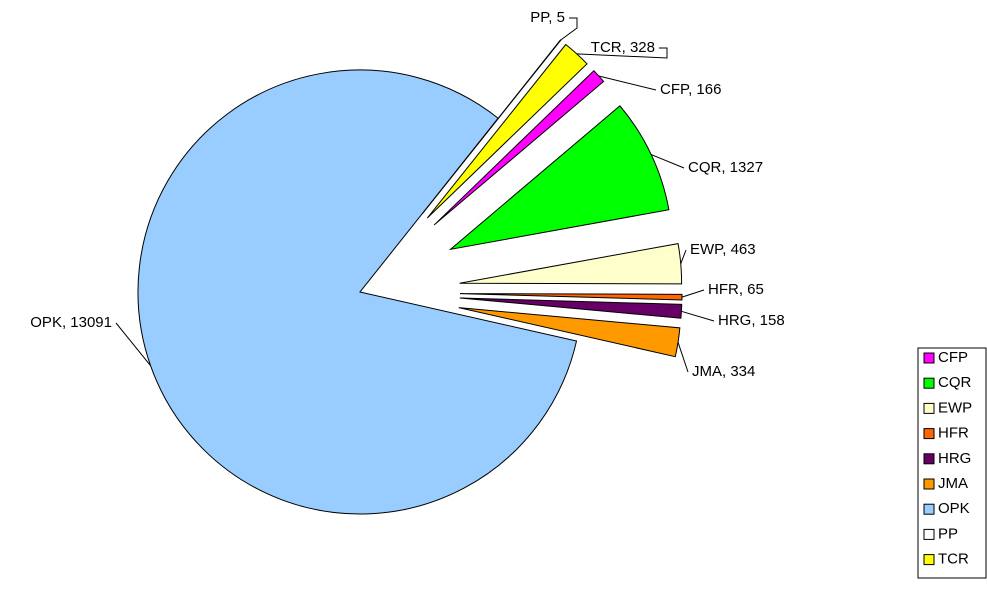  What do you see at coordinates (725, 167) in the screenshot?
I see `data-label: CQR, 1327` at bounding box center [725, 167].